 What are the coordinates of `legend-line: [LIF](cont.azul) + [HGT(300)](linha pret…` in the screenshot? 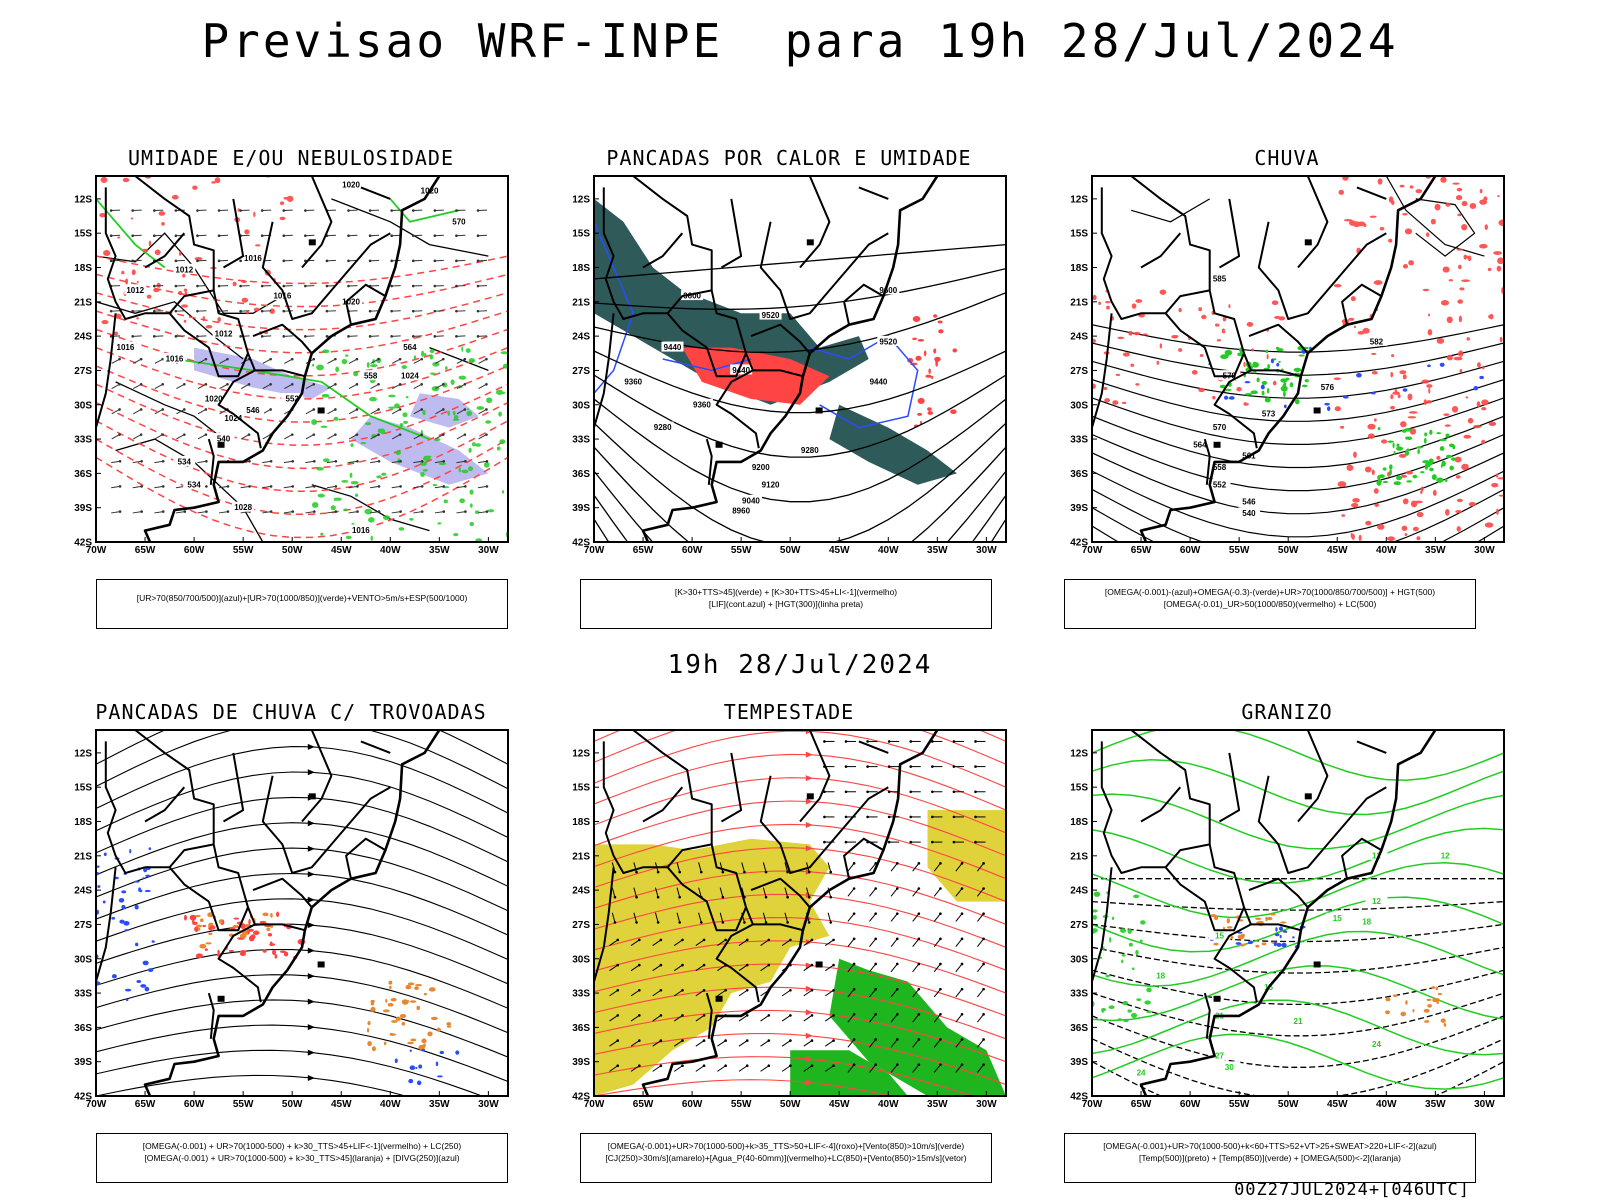 It's located at (786, 604).